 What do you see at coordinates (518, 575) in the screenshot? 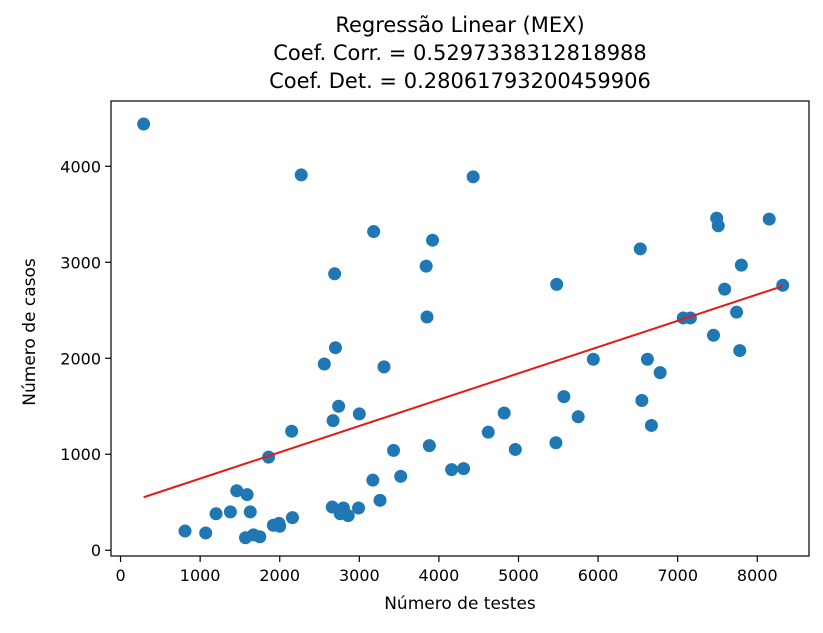
I see `x-tick-label: 5000` at bounding box center [518, 575].